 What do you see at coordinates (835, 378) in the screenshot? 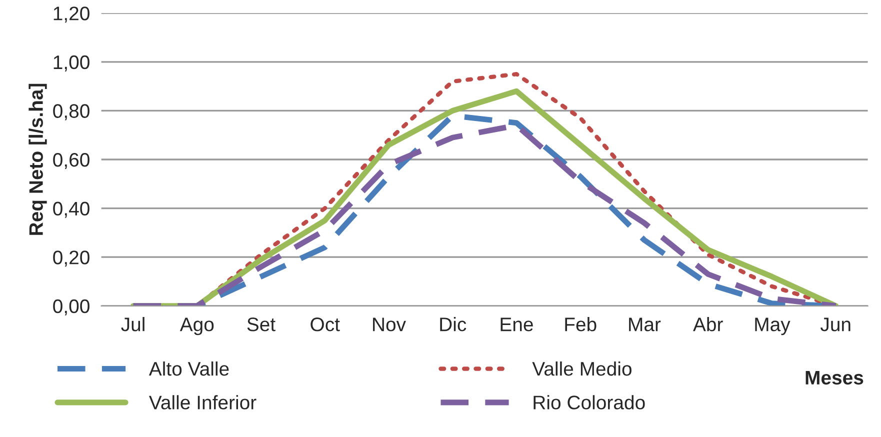
I see `x-axis-title: Meses` at bounding box center [835, 378].